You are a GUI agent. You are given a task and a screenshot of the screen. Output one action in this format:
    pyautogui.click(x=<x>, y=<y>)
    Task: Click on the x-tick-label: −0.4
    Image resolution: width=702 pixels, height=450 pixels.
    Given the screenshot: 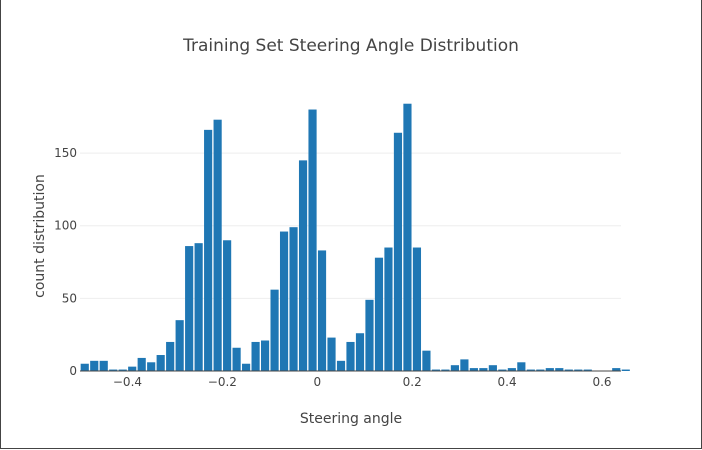 What is the action you would take?
    pyautogui.click(x=127, y=382)
    